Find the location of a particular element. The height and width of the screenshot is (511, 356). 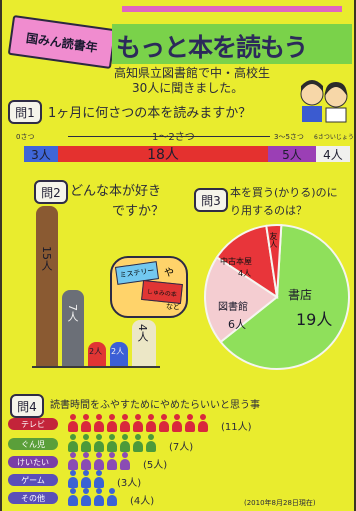

q4-row-label-1: ぐん児 is located at coordinates (33, 444).